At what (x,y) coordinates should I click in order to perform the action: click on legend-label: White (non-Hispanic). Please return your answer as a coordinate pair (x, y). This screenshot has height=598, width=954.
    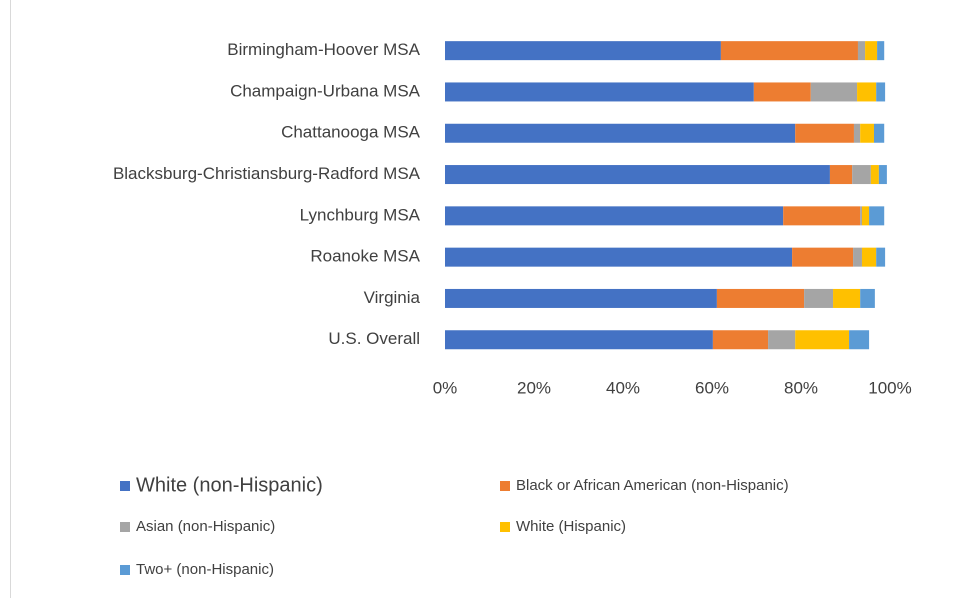
    Looking at the image, I should click on (229, 485).